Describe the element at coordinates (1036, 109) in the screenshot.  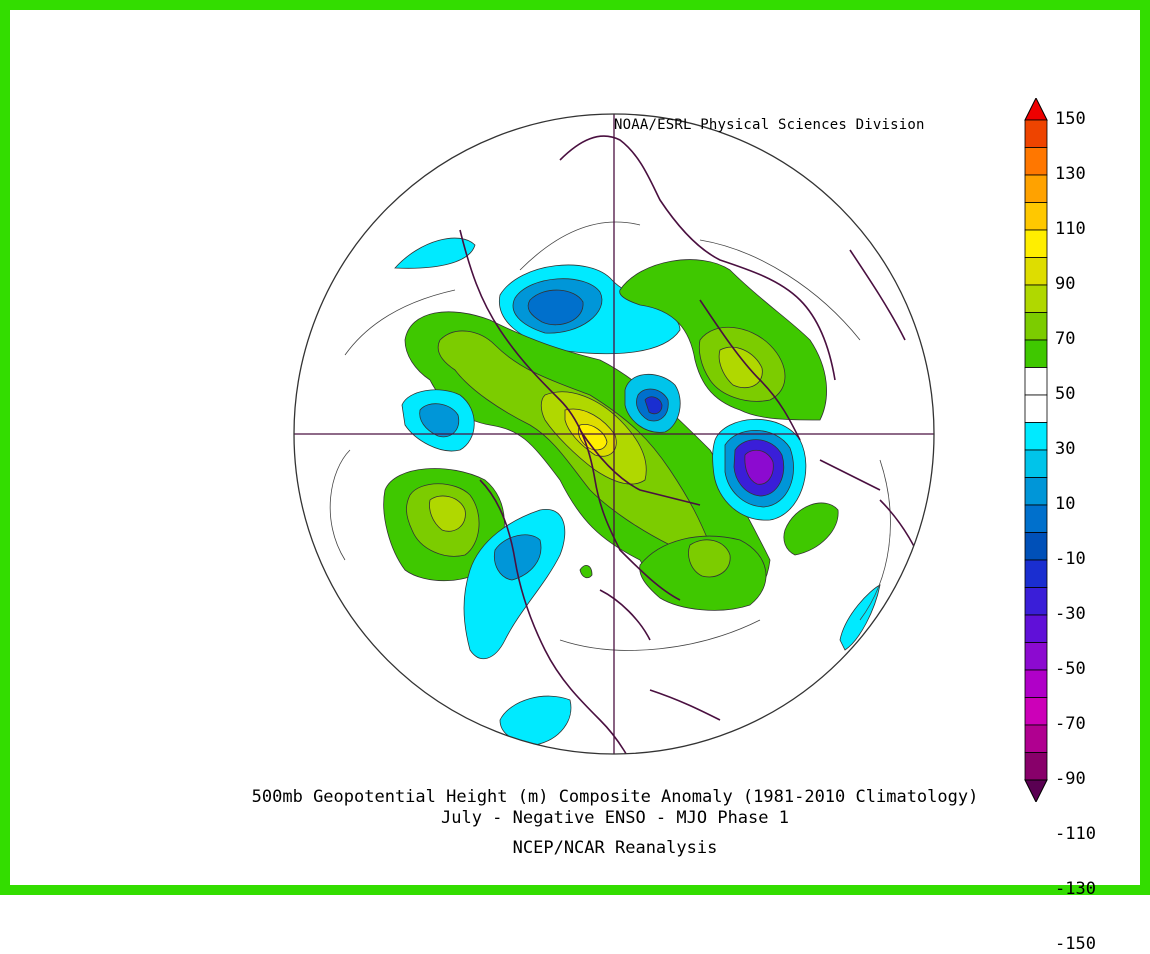
I see `colorbar-top-arrow` at that location.